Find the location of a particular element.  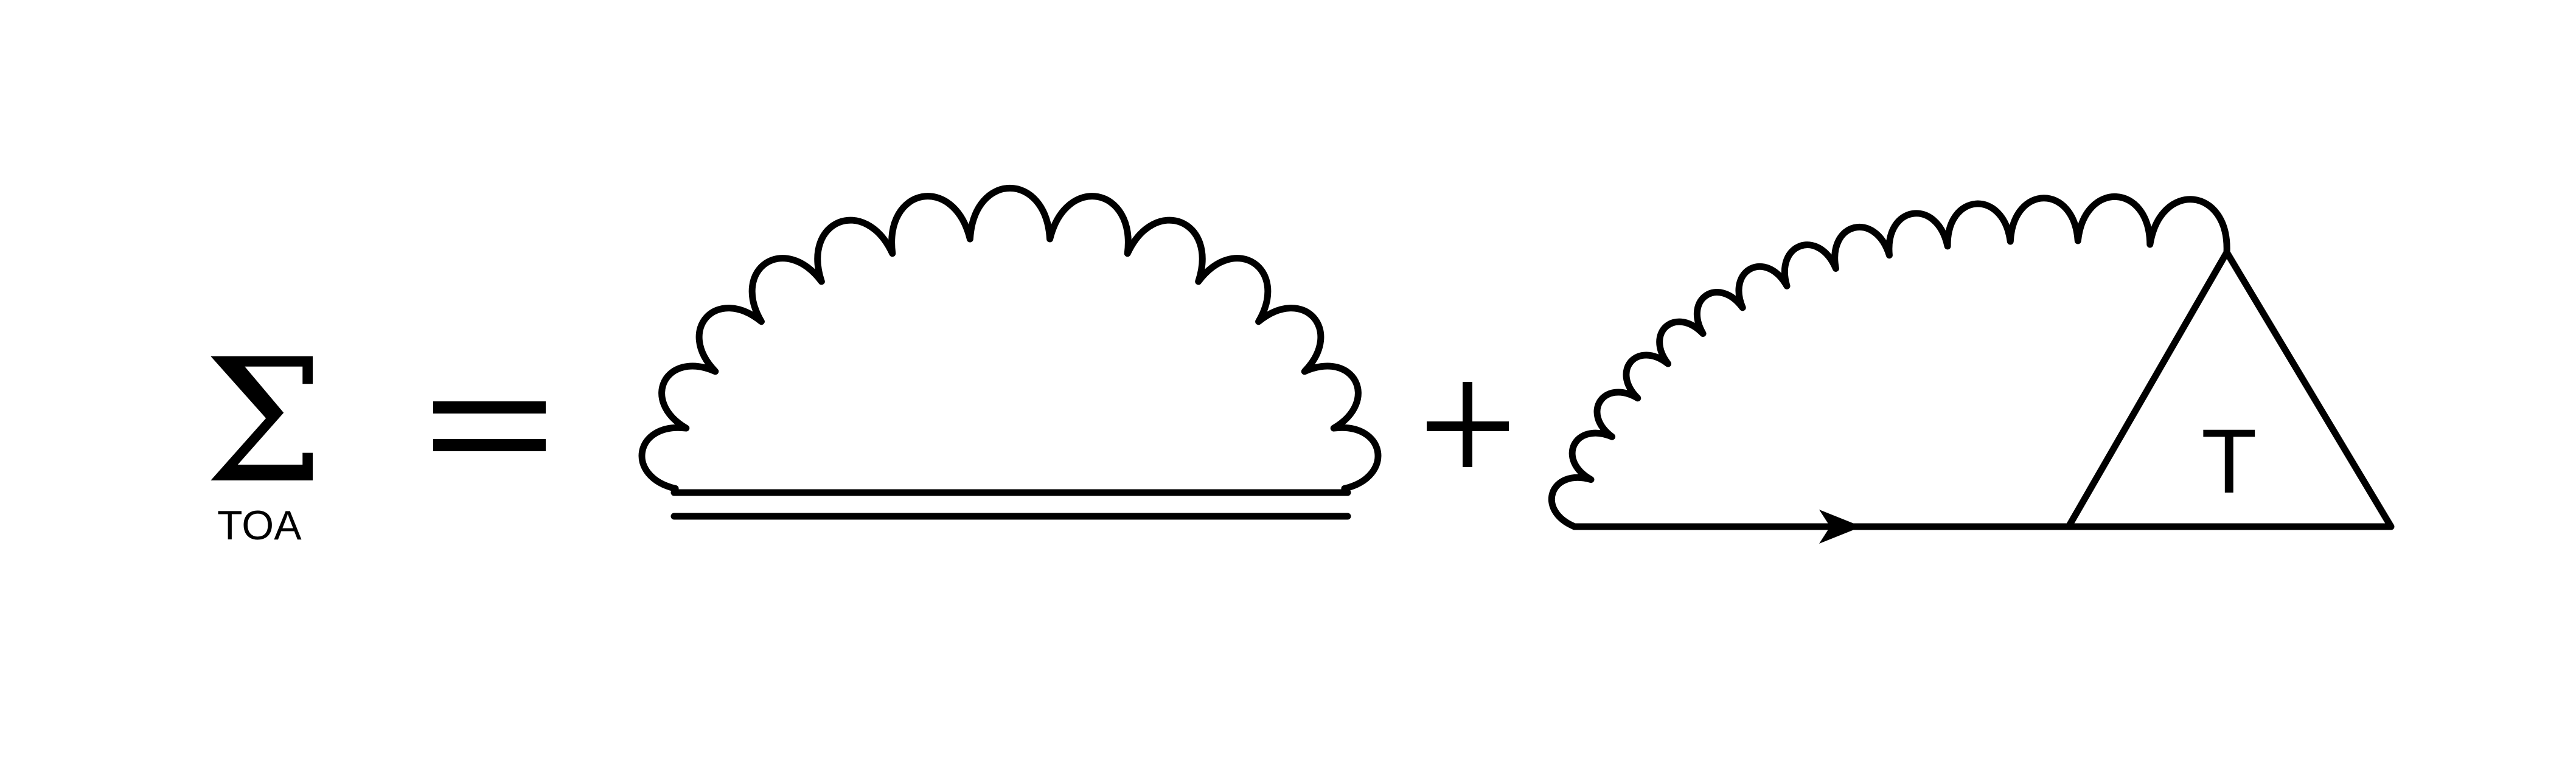

plus-sign is located at coordinates (1468, 424).